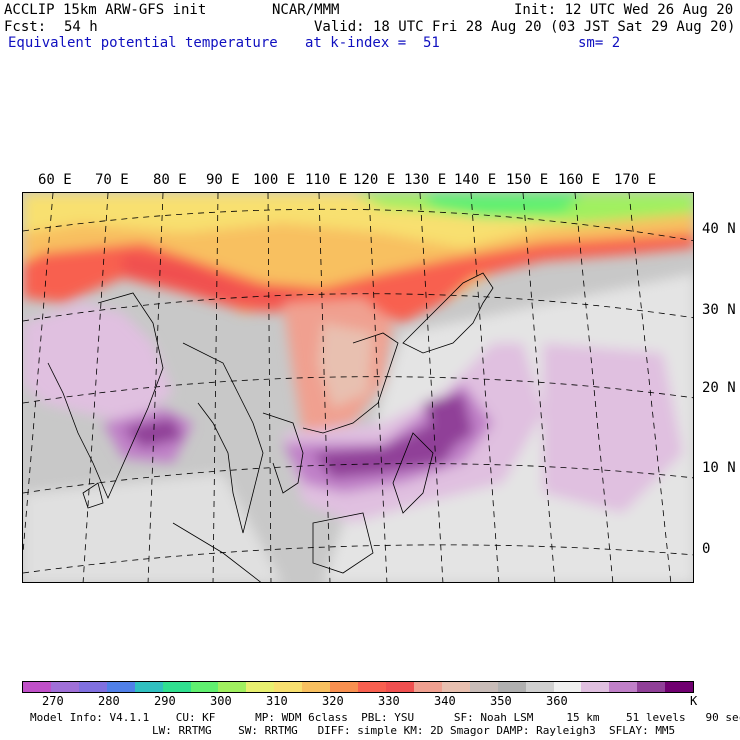  What do you see at coordinates (221, 701) in the screenshot?
I see `colorbar-label: 300` at bounding box center [221, 701].